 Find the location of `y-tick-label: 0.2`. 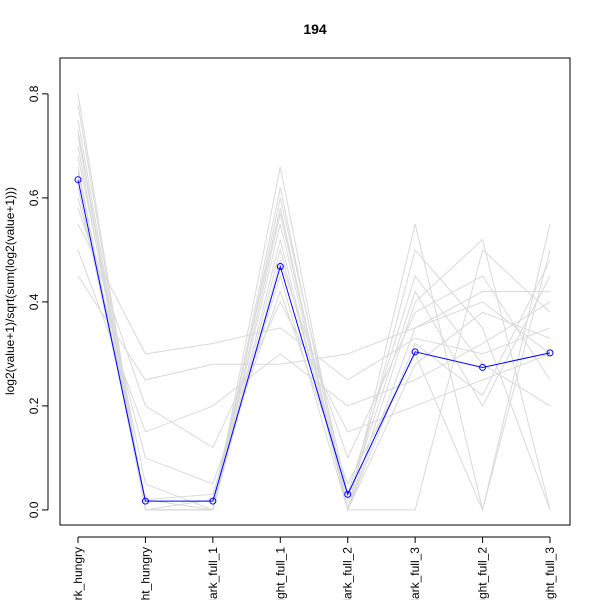

y-tick-label: 0.2 is located at coordinates (34, 405).